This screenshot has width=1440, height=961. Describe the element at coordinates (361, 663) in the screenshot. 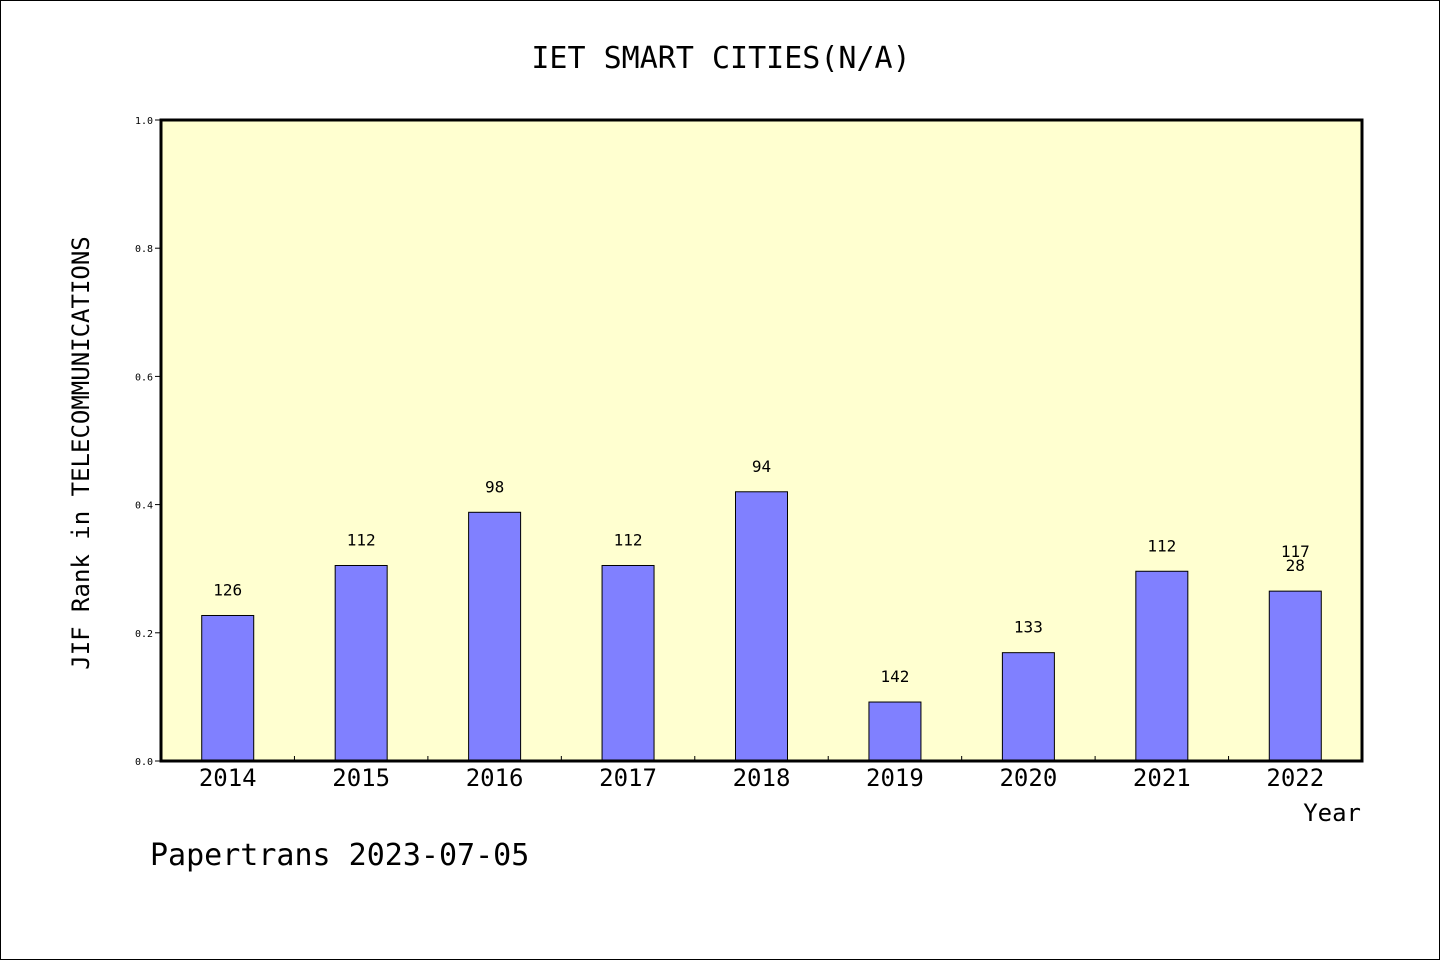

I see `bar-2015` at that location.